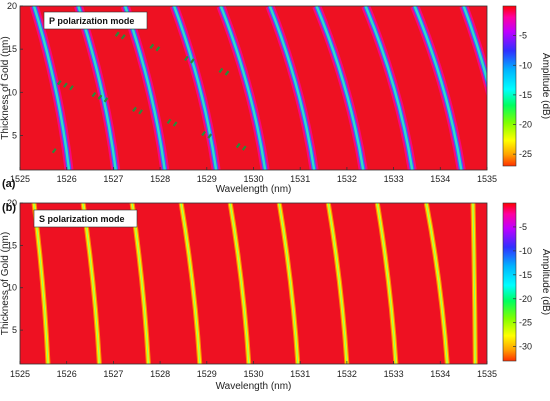 The height and width of the screenshot is (401, 550). What do you see at coordinates (440, 179) in the screenshot?
I see `x-tick-label: 1534` at bounding box center [440, 179].